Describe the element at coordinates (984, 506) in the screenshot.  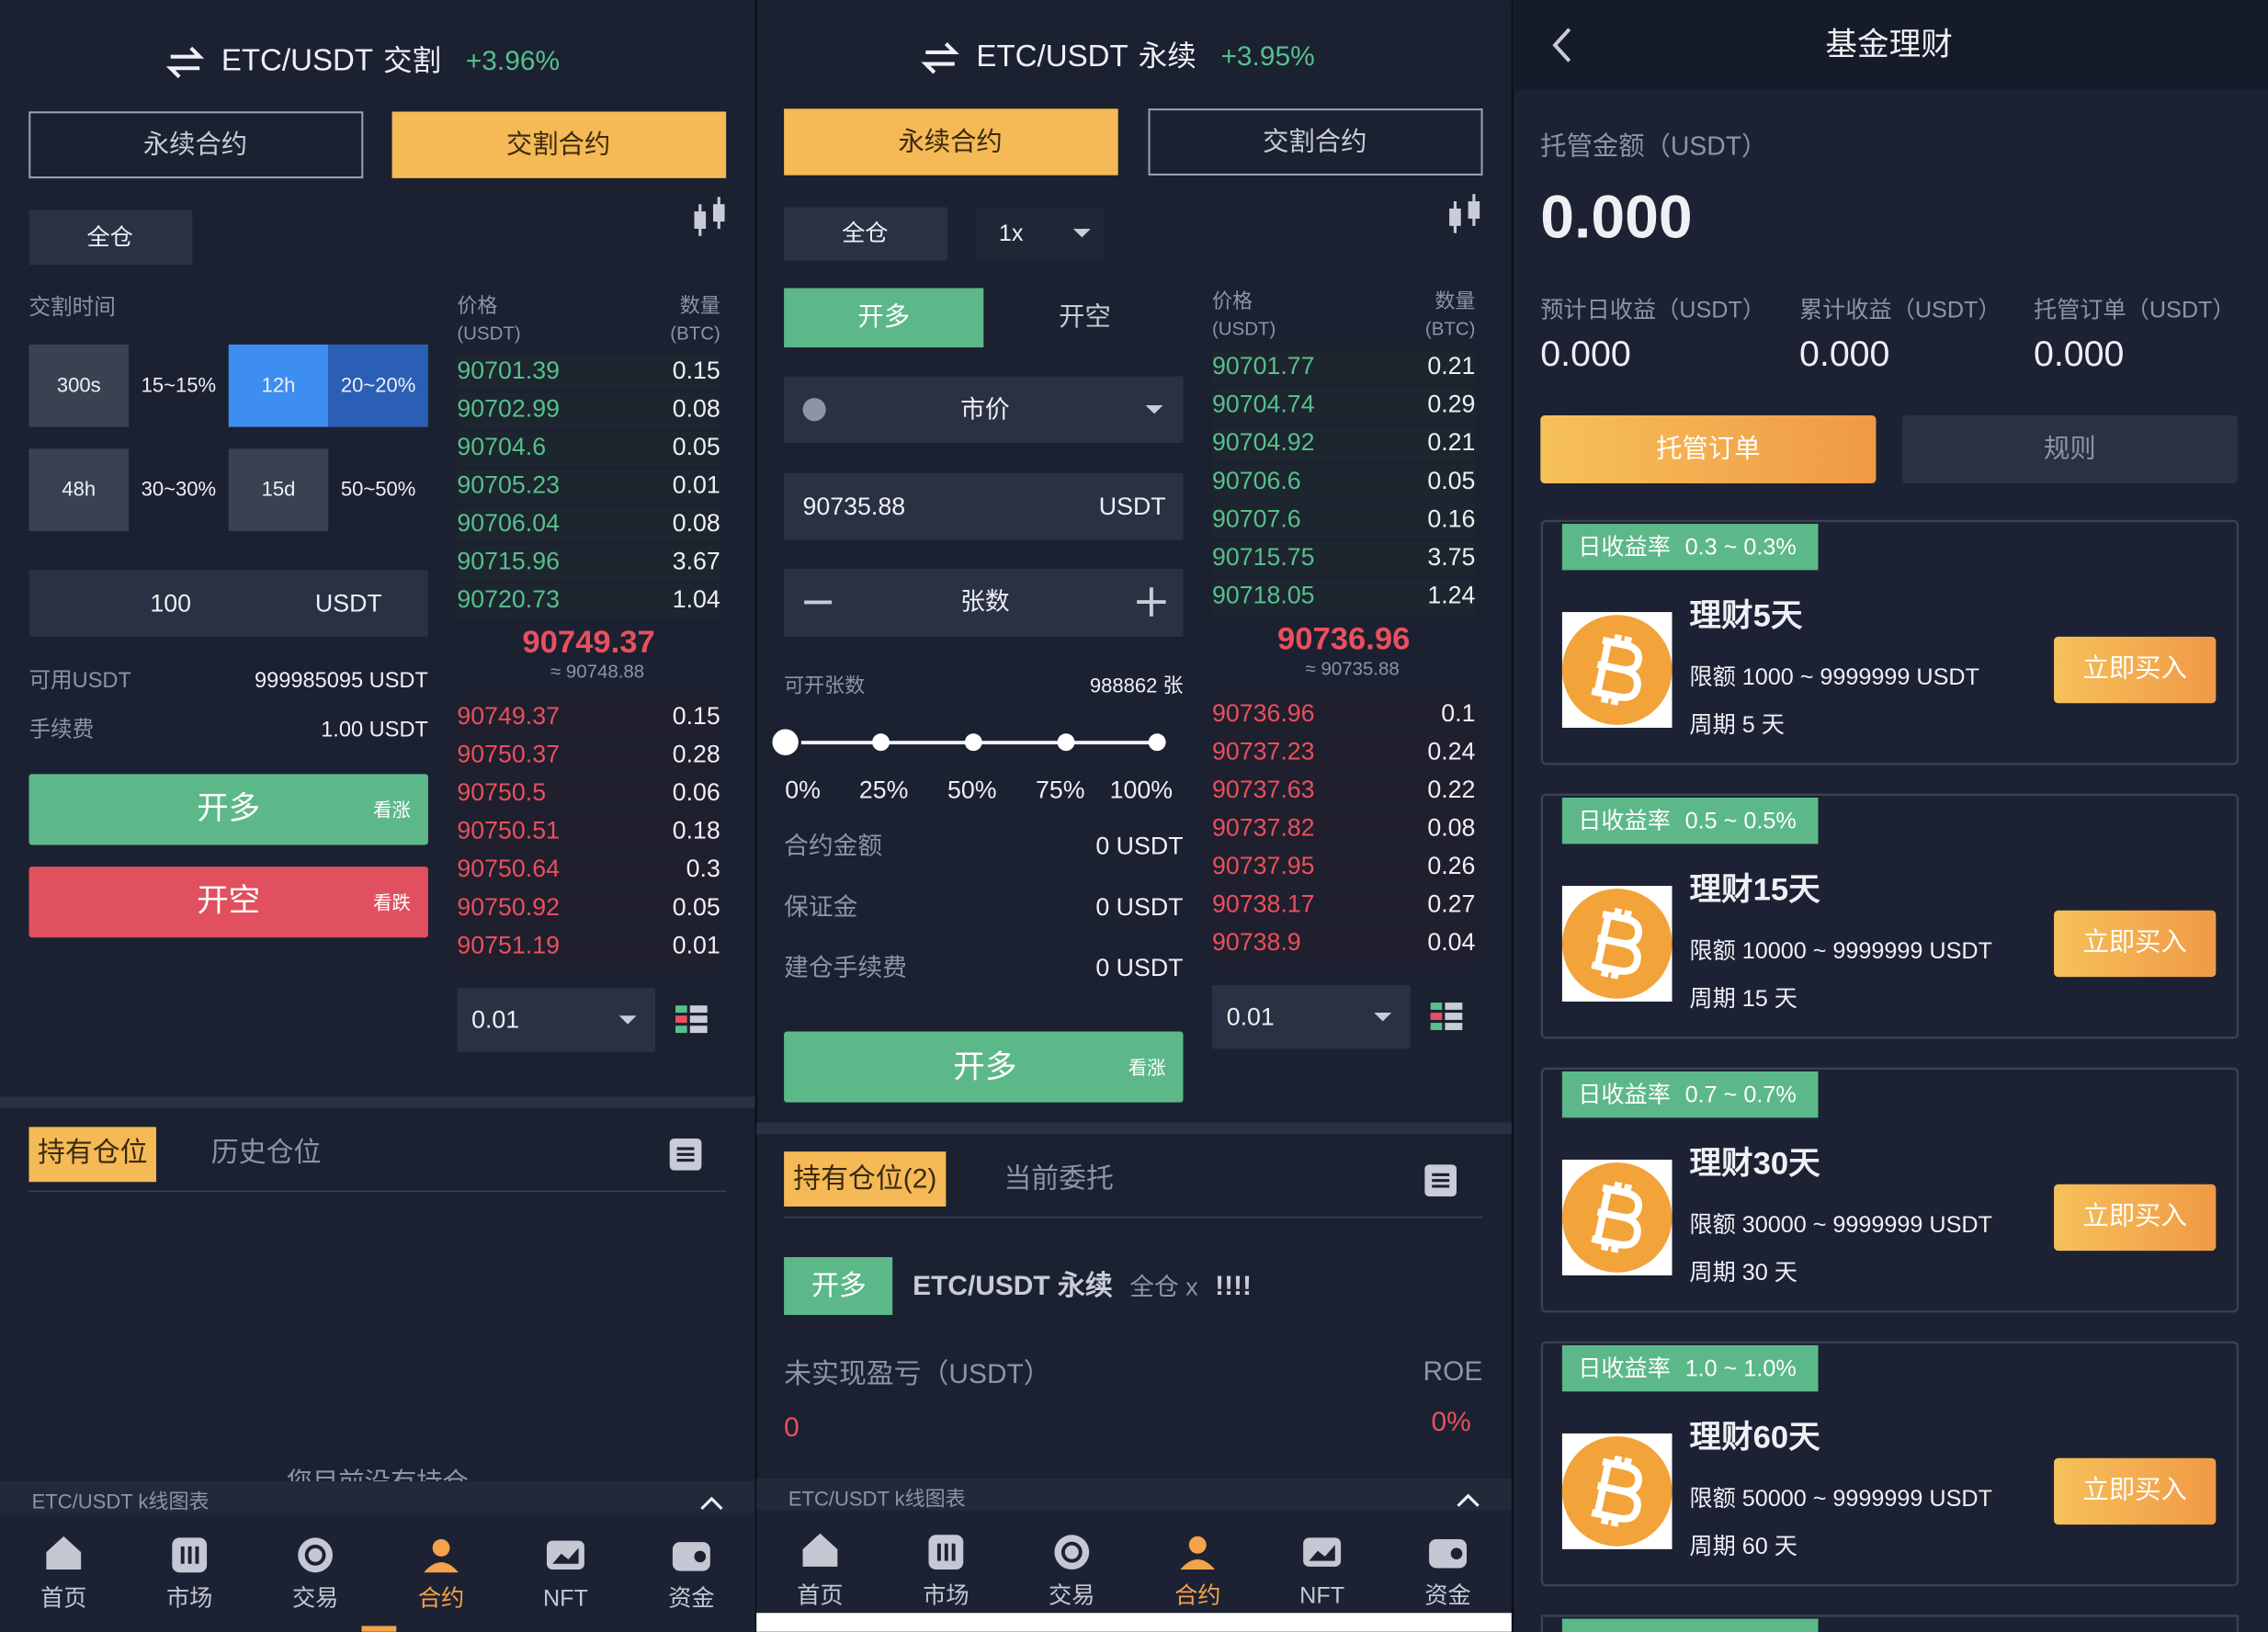
I see `price-input` at that location.